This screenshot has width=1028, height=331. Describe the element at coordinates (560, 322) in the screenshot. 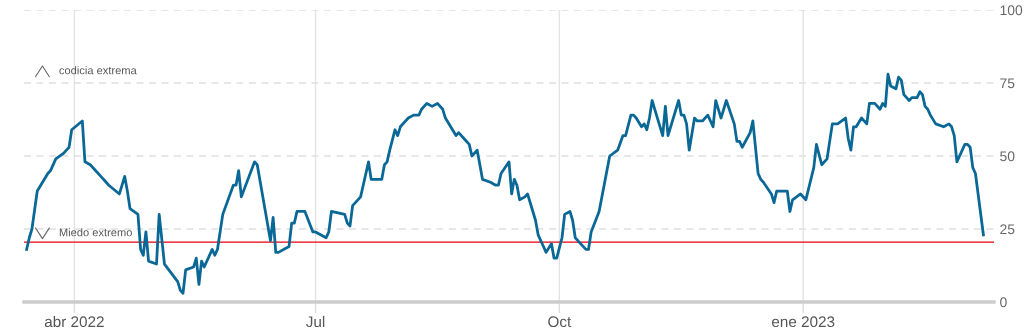

I see `x-tick-label: Oct` at that location.